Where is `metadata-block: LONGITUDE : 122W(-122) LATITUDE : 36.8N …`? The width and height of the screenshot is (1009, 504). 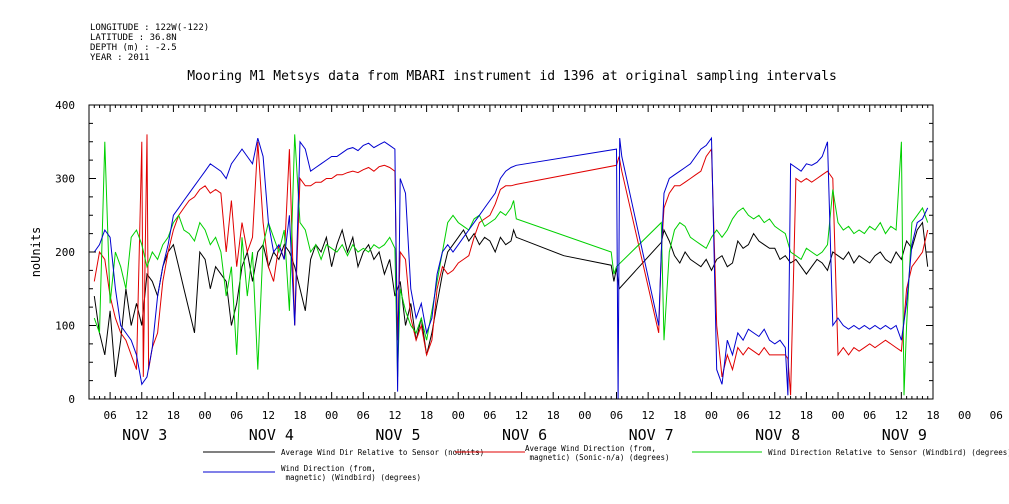 metadata-block: LONGITUDE : 122W(-122) LATITUDE : 36.8N … is located at coordinates (149, 43).